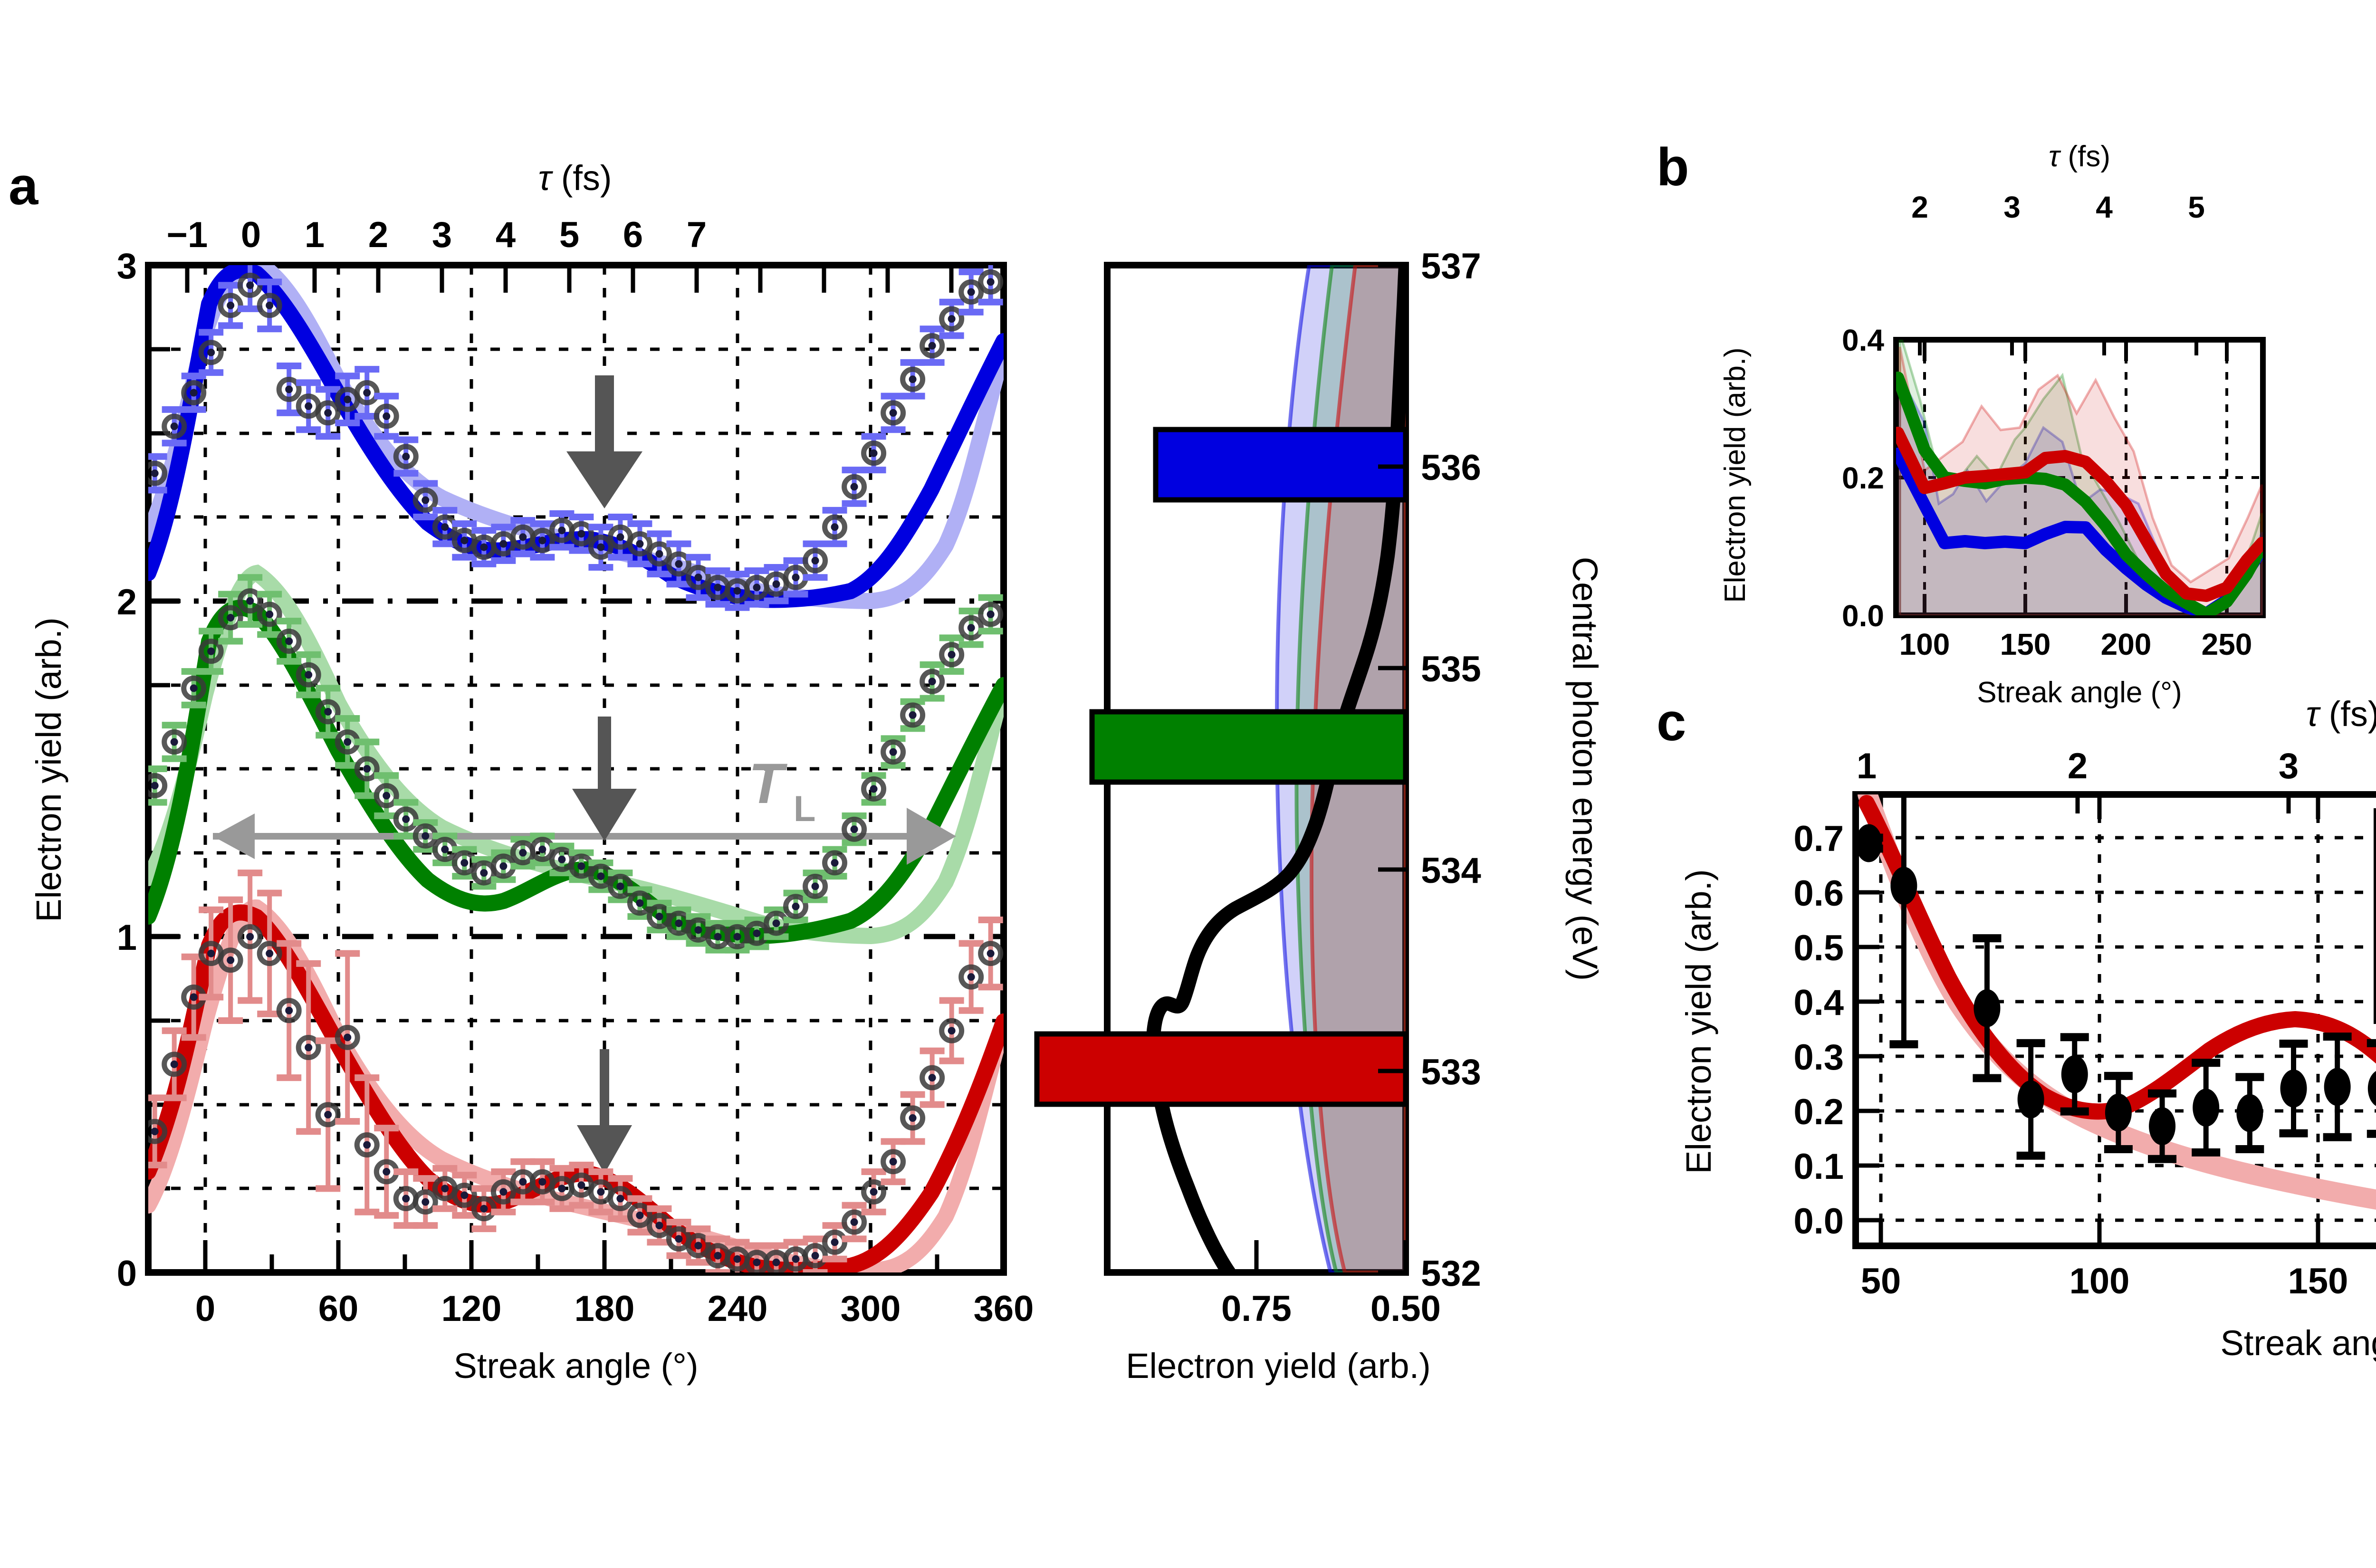 This screenshot has height=1568, width=2376. What do you see at coordinates (187, 235) in the screenshot?
I see `panel-a-top-tick: −1` at bounding box center [187, 235].